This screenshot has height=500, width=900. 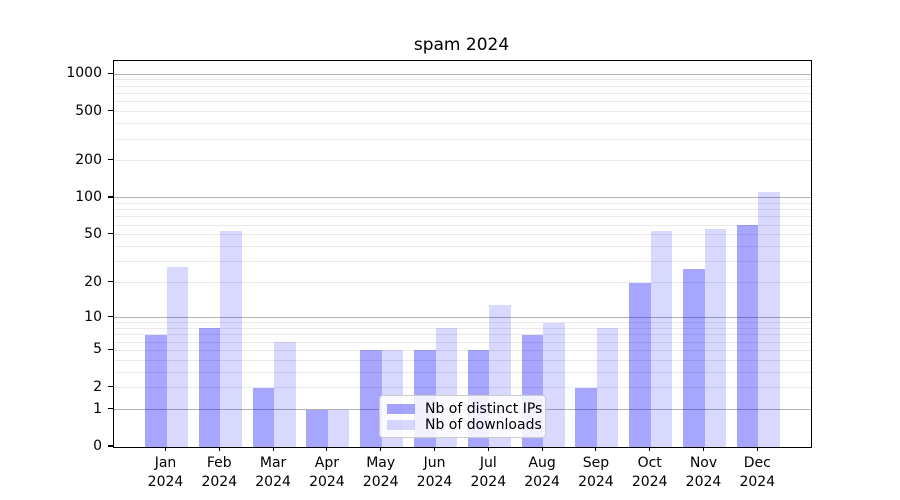 What do you see at coordinates (596, 473) in the screenshot?
I see `x-tick-label-sep: Sep 2024` at bounding box center [596, 473].